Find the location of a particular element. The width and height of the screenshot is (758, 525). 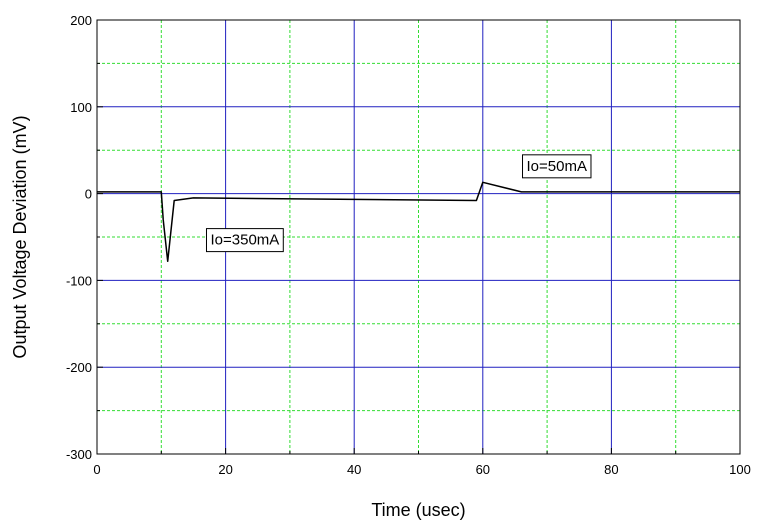

y-tick-label: -100 is located at coordinates (79, 280).